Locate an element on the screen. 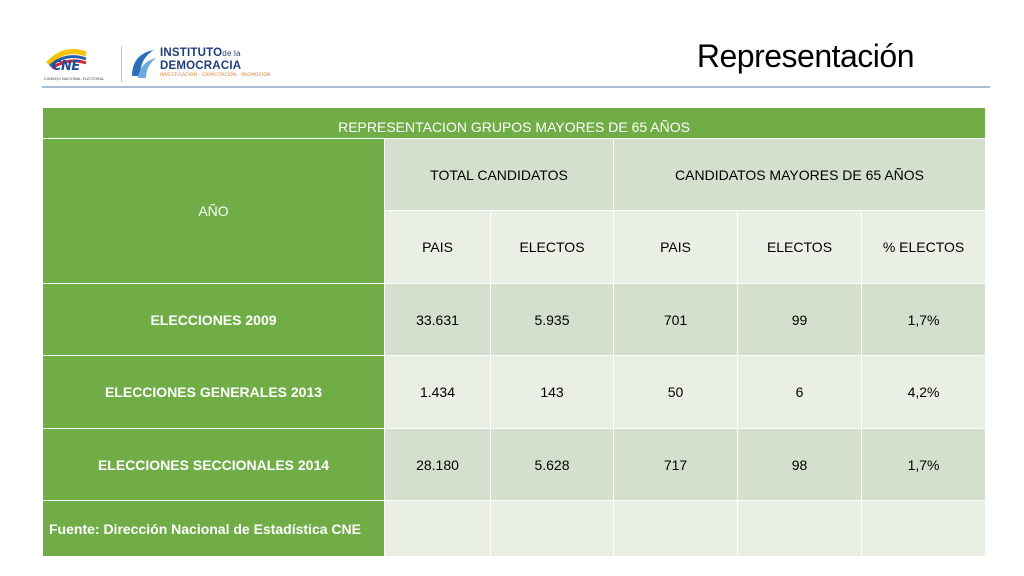 This screenshot has height=576, width=1024. cne-logo-emblem is located at coordinates (66, 59).